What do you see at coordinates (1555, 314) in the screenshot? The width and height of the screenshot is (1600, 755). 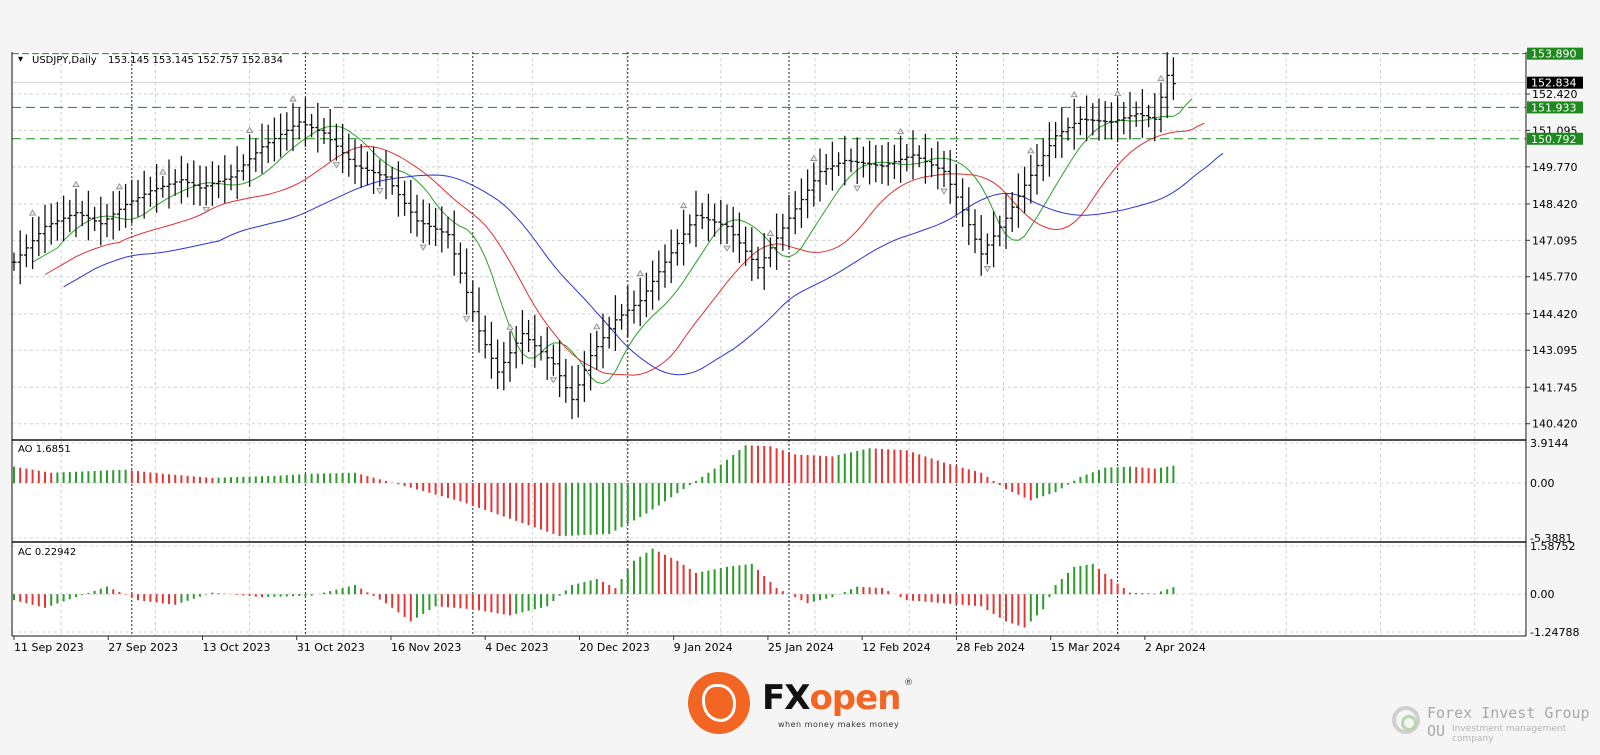 I see `price-tick-label: 144.420` at bounding box center [1555, 314].